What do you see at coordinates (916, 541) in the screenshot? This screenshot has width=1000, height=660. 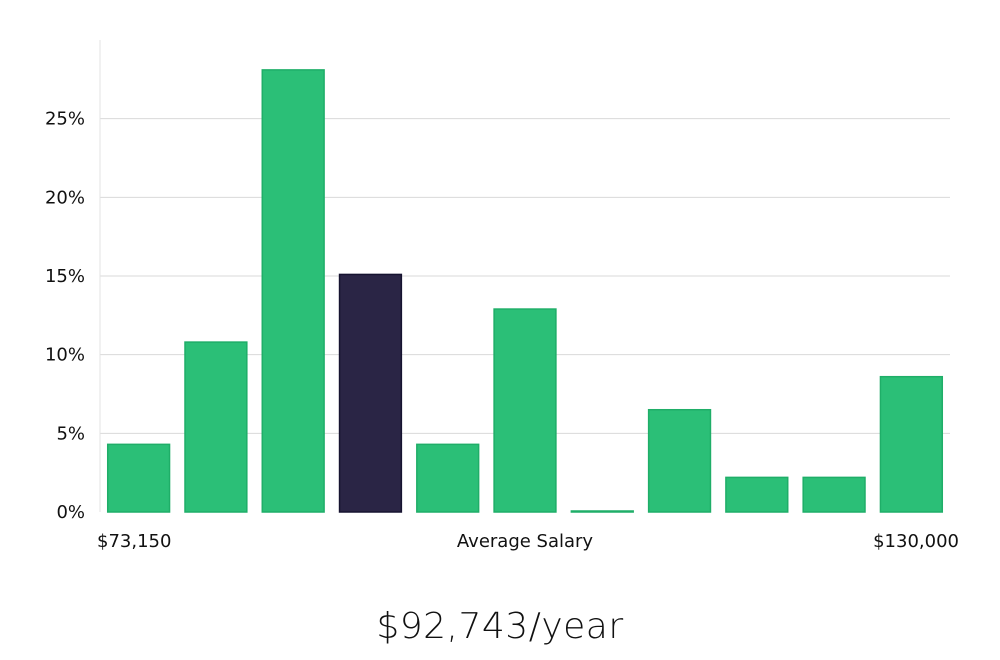 I see `x-max-label: $130,000` at bounding box center [916, 541].